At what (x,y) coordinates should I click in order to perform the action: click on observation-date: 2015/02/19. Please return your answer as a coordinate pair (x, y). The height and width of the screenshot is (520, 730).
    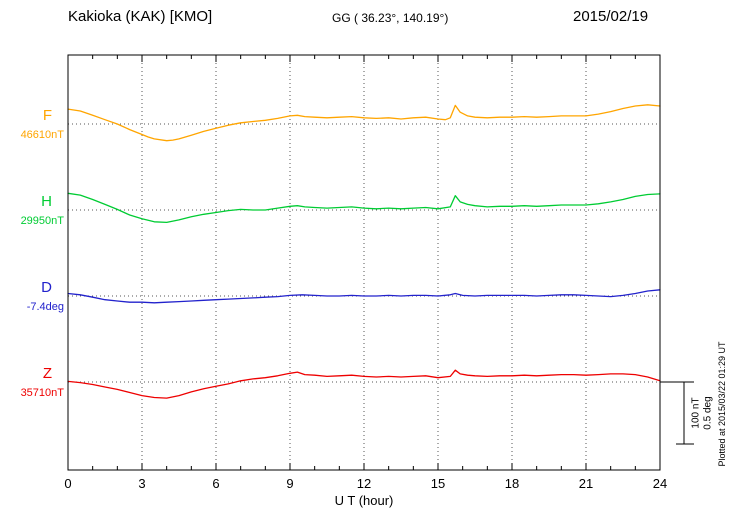
    Looking at the image, I should click on (611, 16).